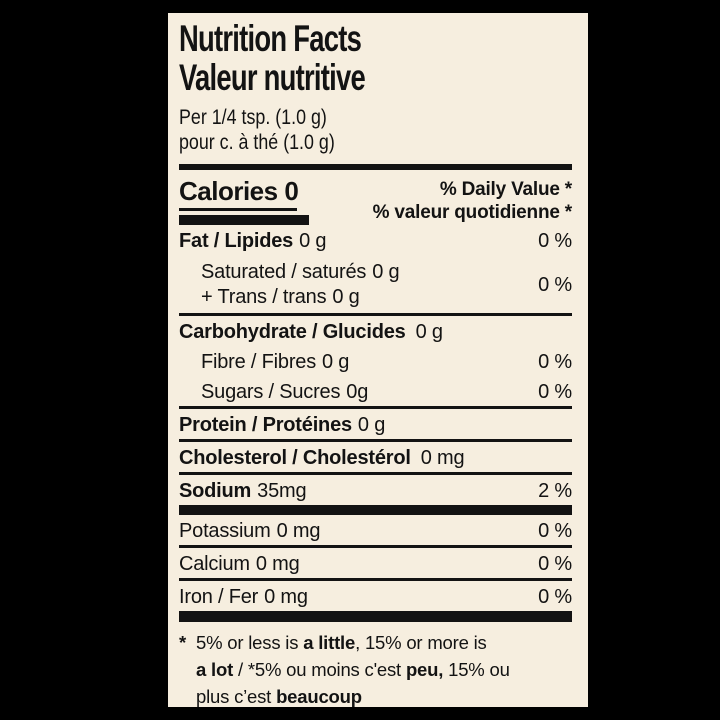 Image resolution: width=720 pixels, height=720 pixels. What do you see at coordinates (295, 458) in the screenshot?
I see `nutrient-name: Cholesterol / Cholestérol` at bounding box center [295, 458].